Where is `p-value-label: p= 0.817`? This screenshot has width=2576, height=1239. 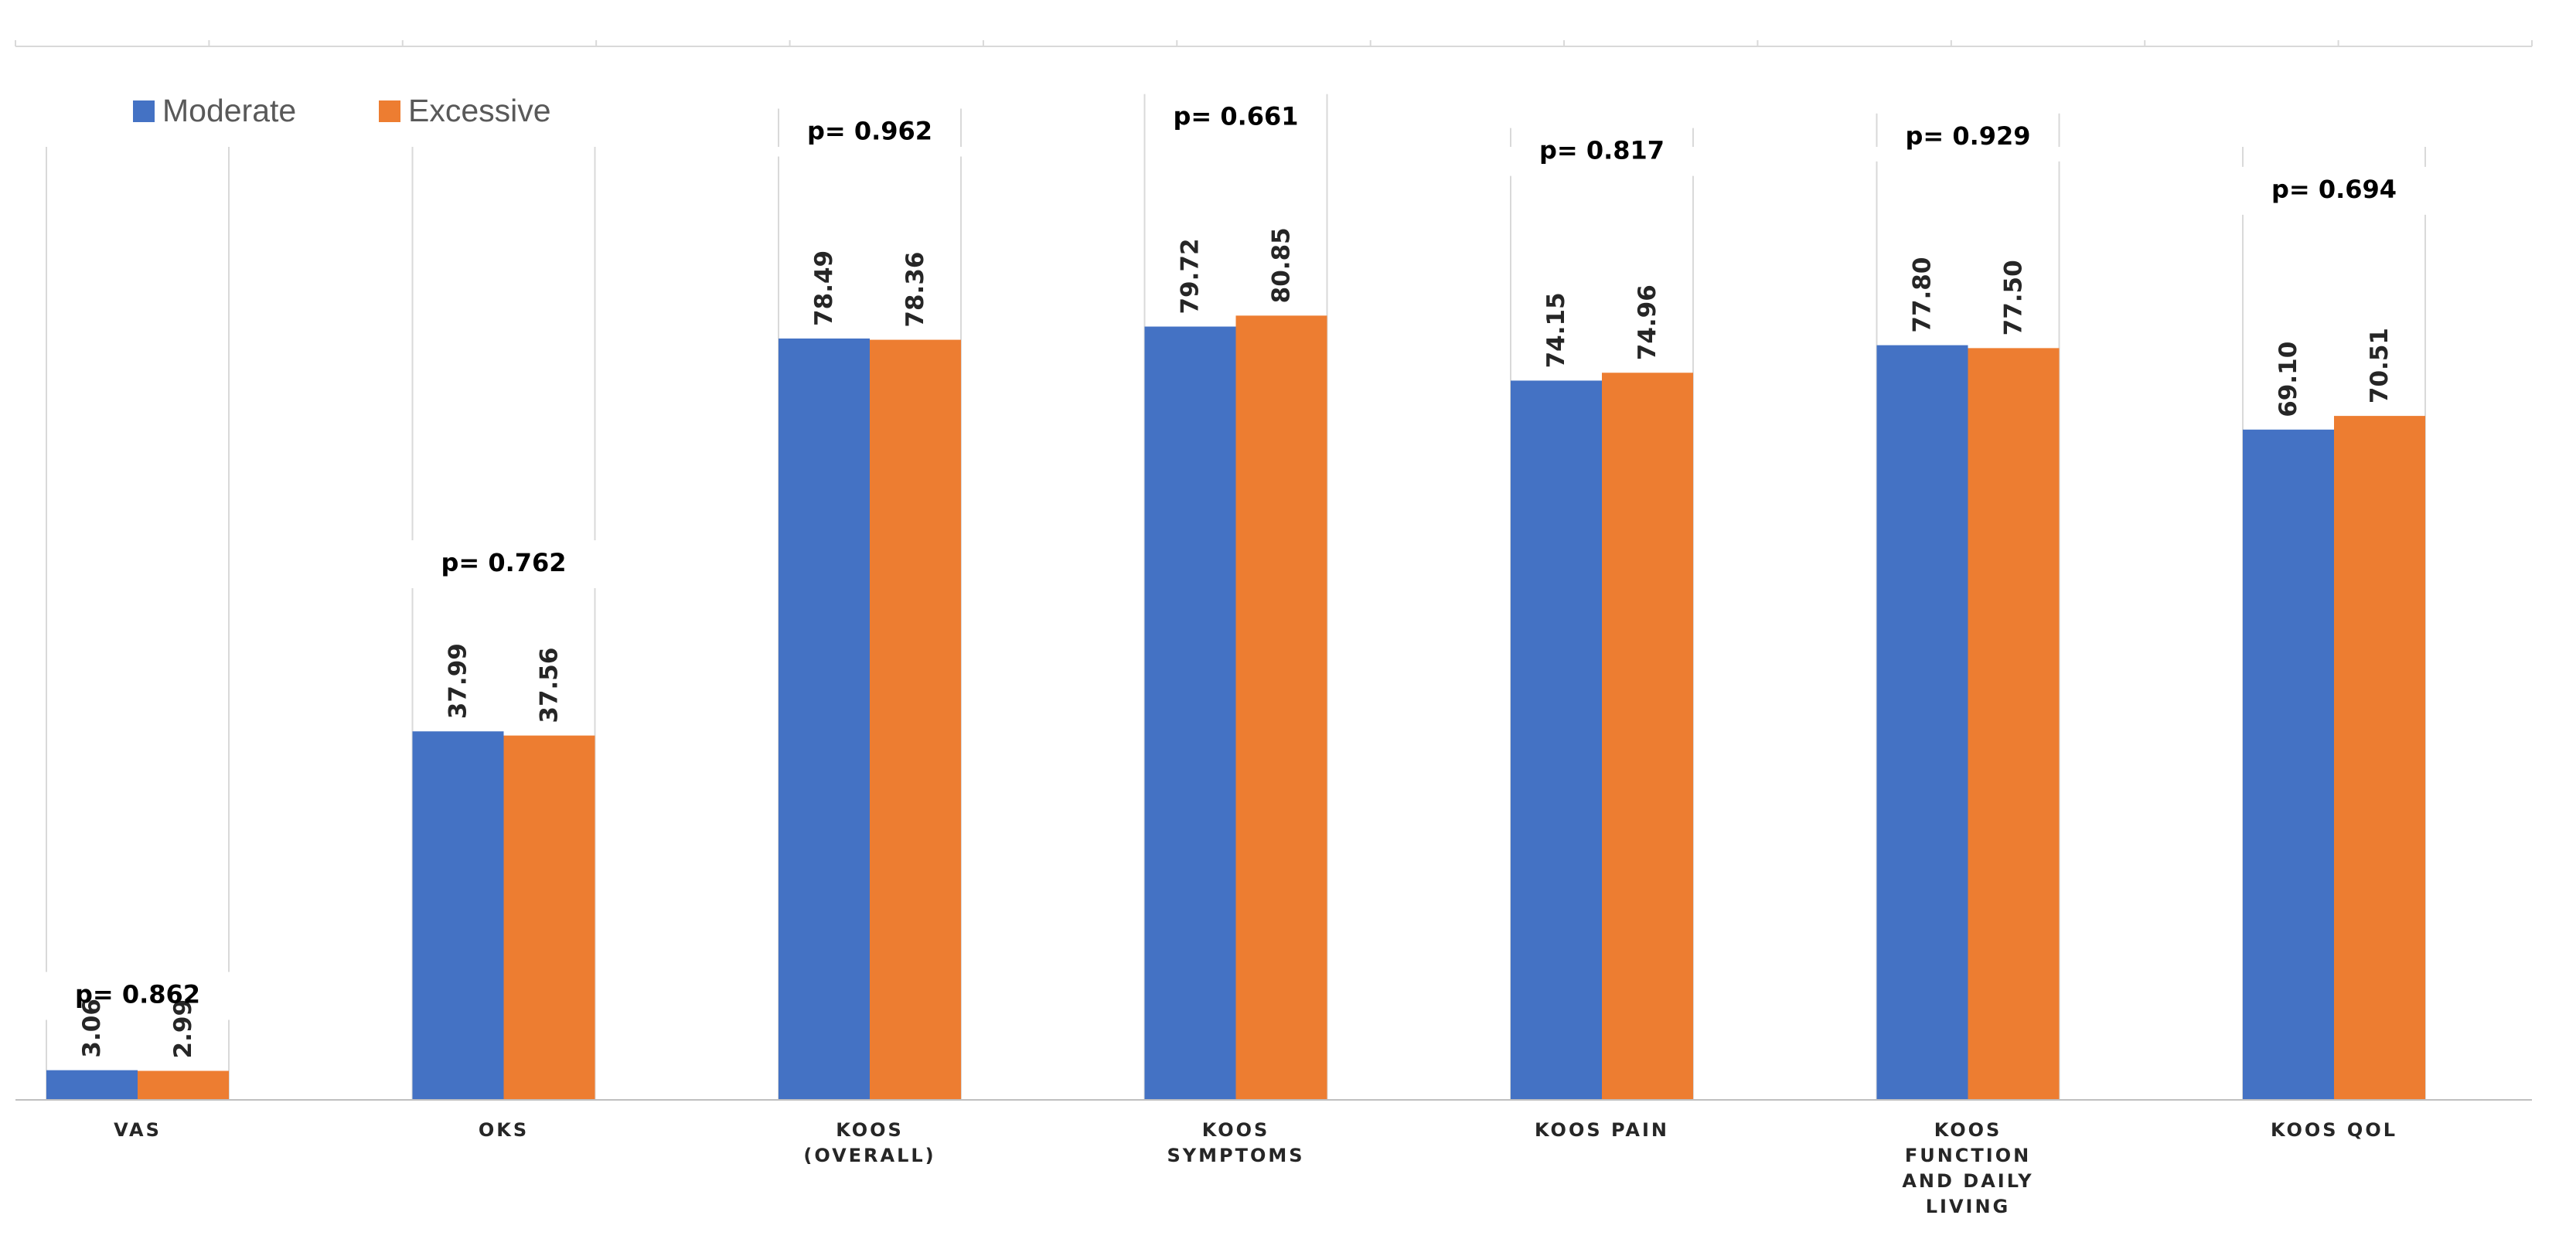
p-value-label: p= 0.817 is located at coordinates (1602, 150).